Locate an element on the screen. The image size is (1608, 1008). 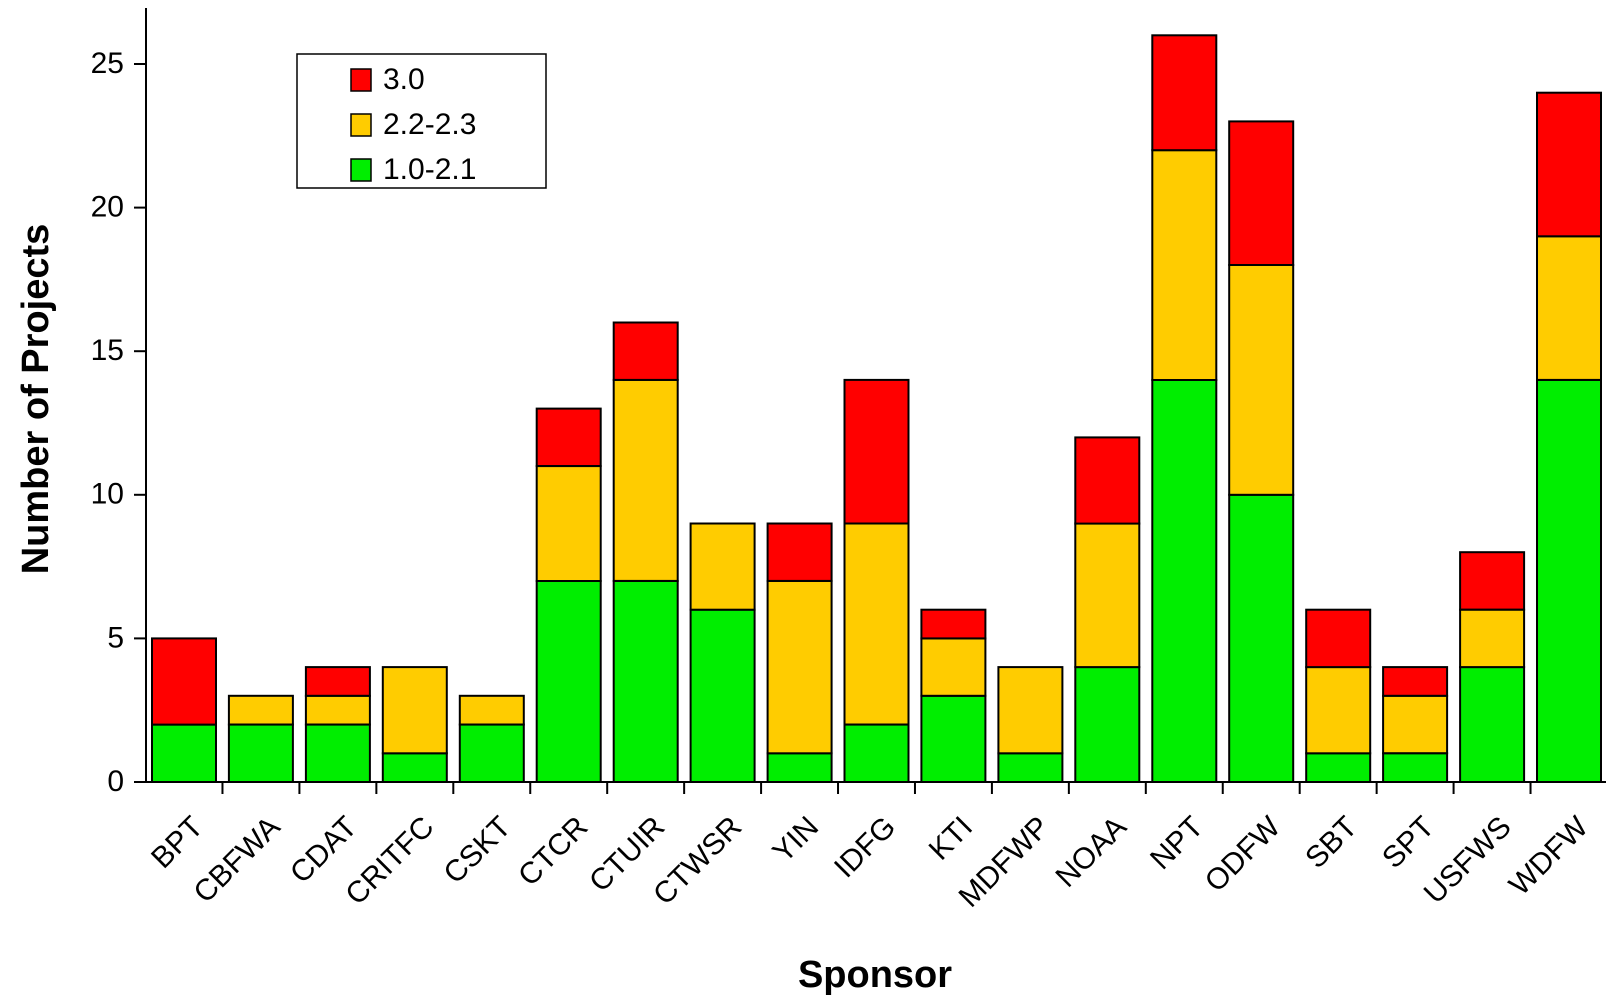
x-tick-label-wdfw: WDFW is located at coordinates (1549, 856).